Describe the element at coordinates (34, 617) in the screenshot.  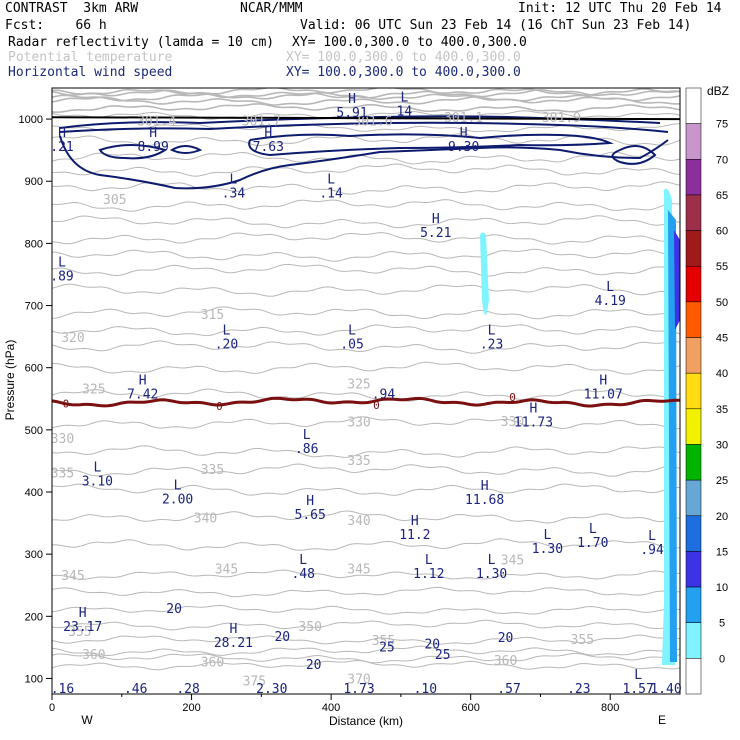
I see `y-tick-label: 200` at that location.